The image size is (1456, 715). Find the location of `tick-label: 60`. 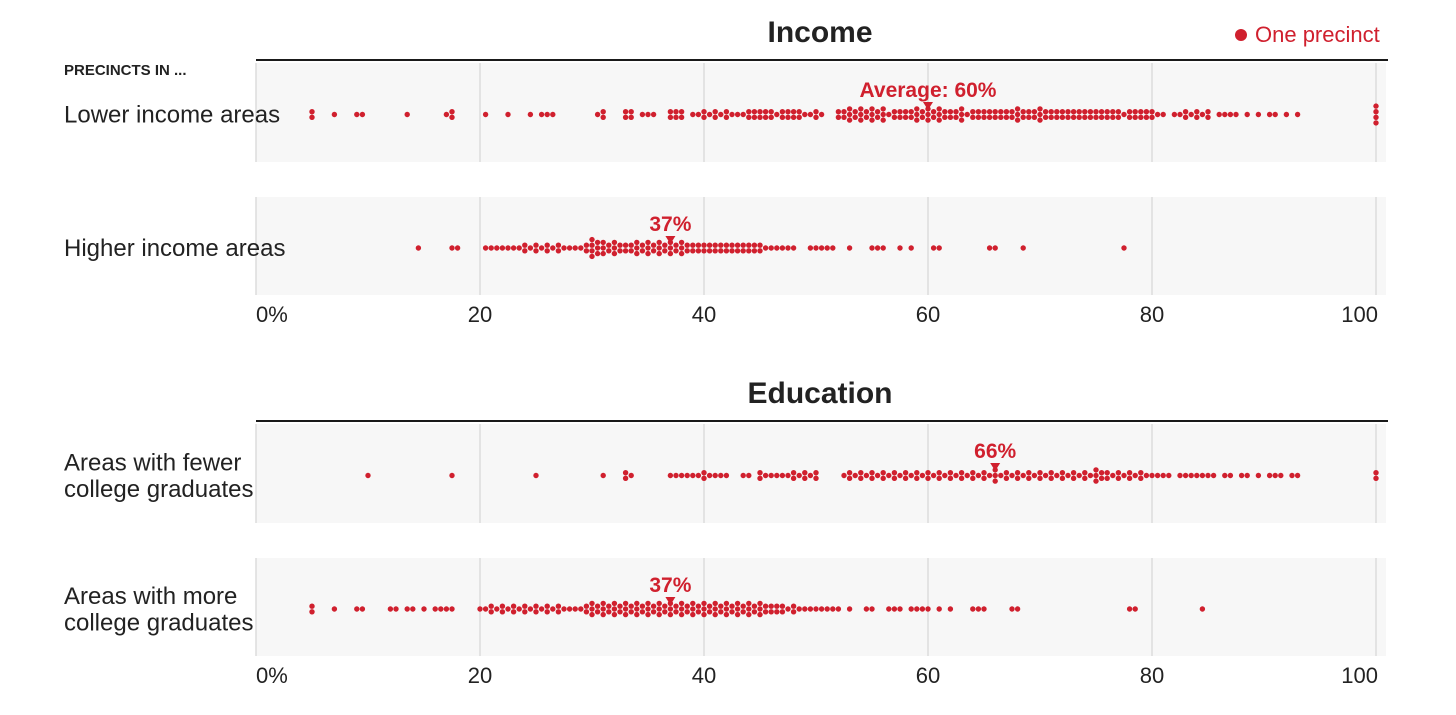

tick-label: 60 is located at coordinates (928, 675).